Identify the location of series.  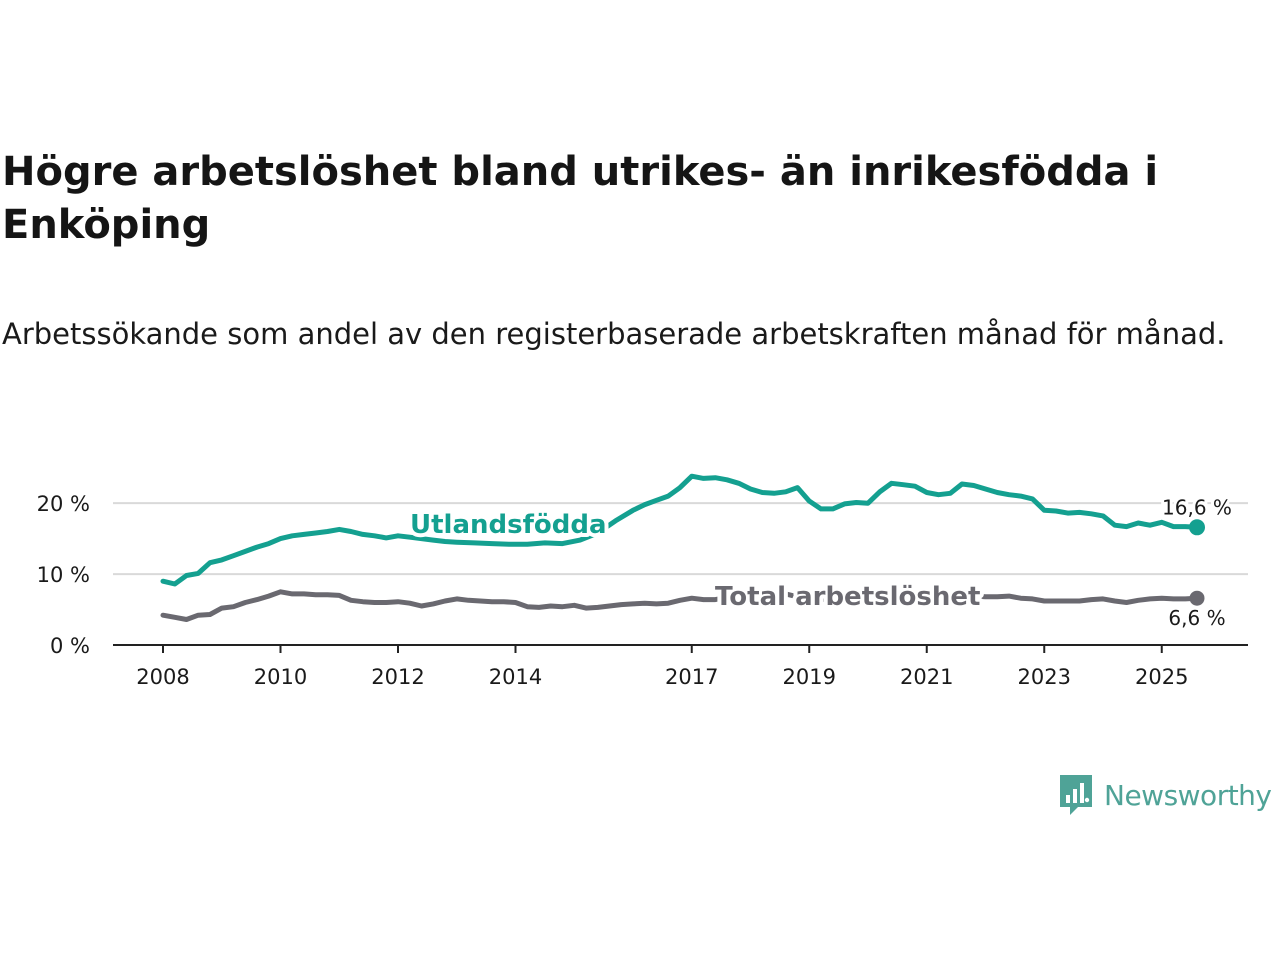
(682, 547).